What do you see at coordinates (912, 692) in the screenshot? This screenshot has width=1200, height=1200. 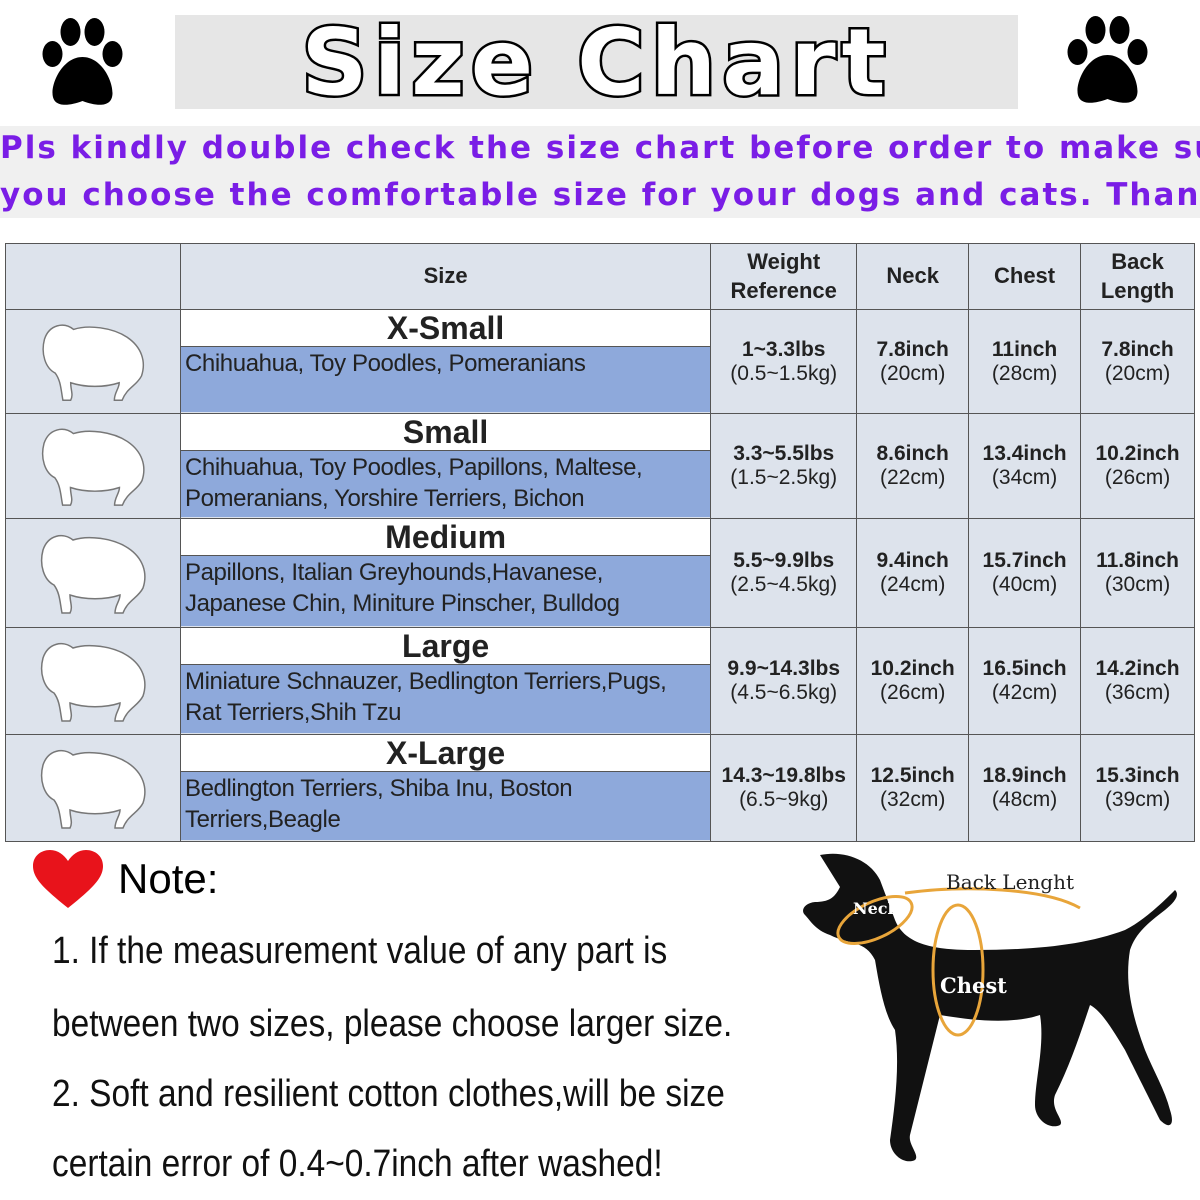 I see `neck-metric-value: (26cm)` at bounding box center [912, 692].